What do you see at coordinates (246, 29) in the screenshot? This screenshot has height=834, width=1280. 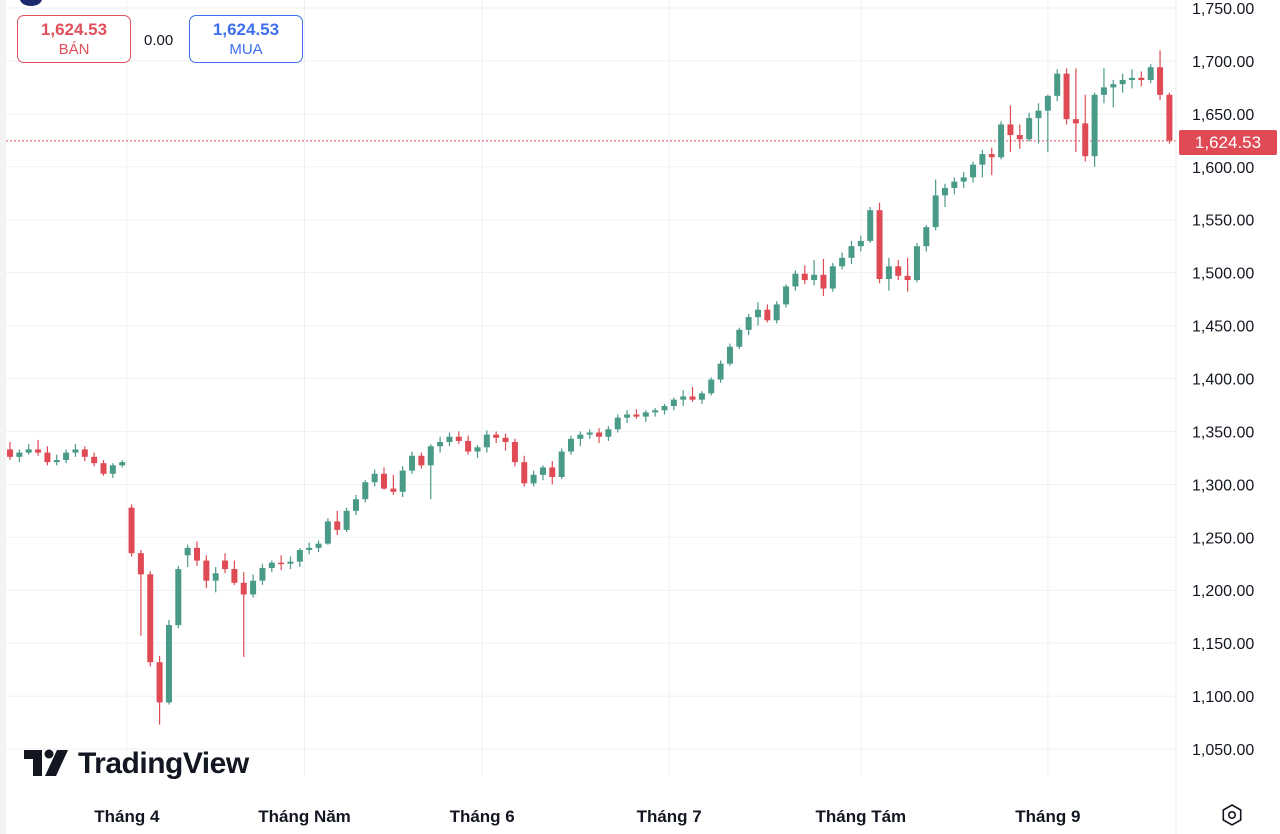 I see `buy-price: 1,624.53` at bounding box center [246, 29].